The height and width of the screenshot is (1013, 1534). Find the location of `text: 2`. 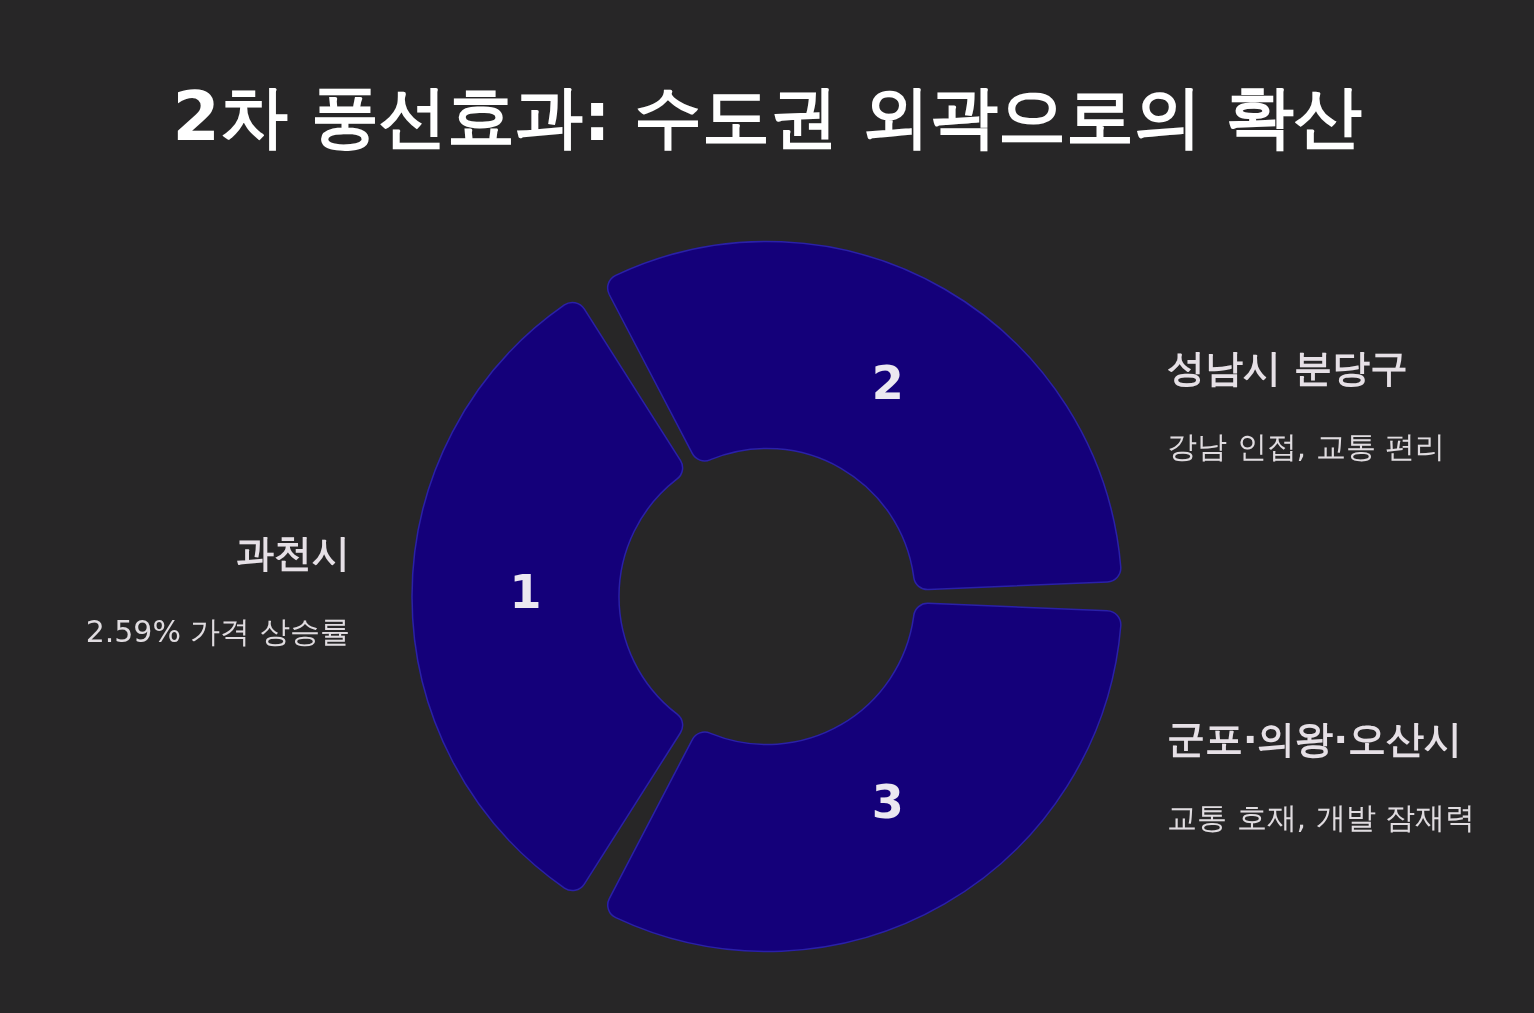

text: 2 is located at coordinates (887, 383).